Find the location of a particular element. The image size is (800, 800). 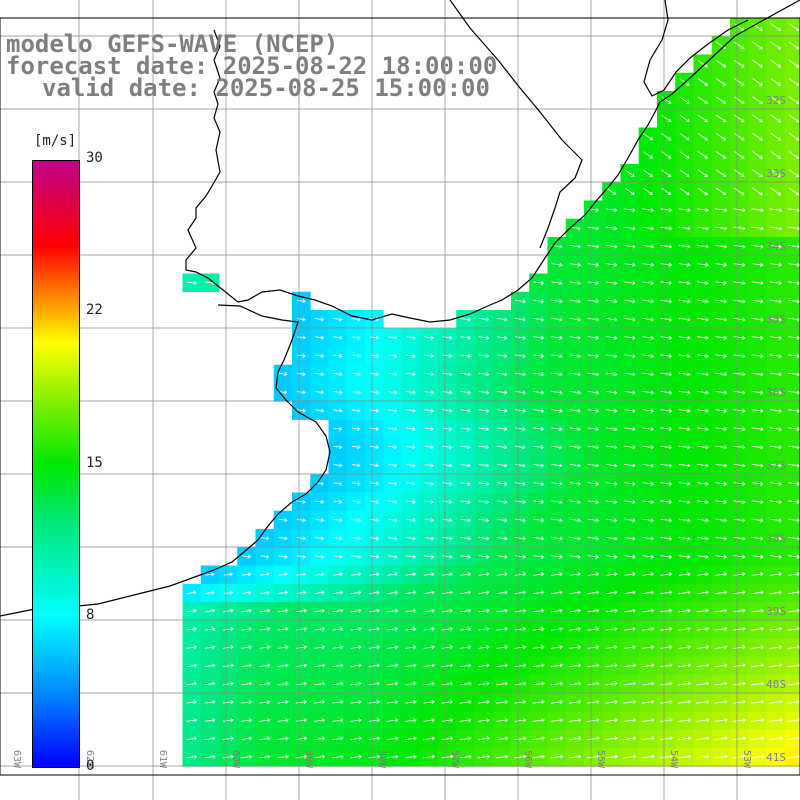

latitude-label: 39S is located at coordinates (776, 611).